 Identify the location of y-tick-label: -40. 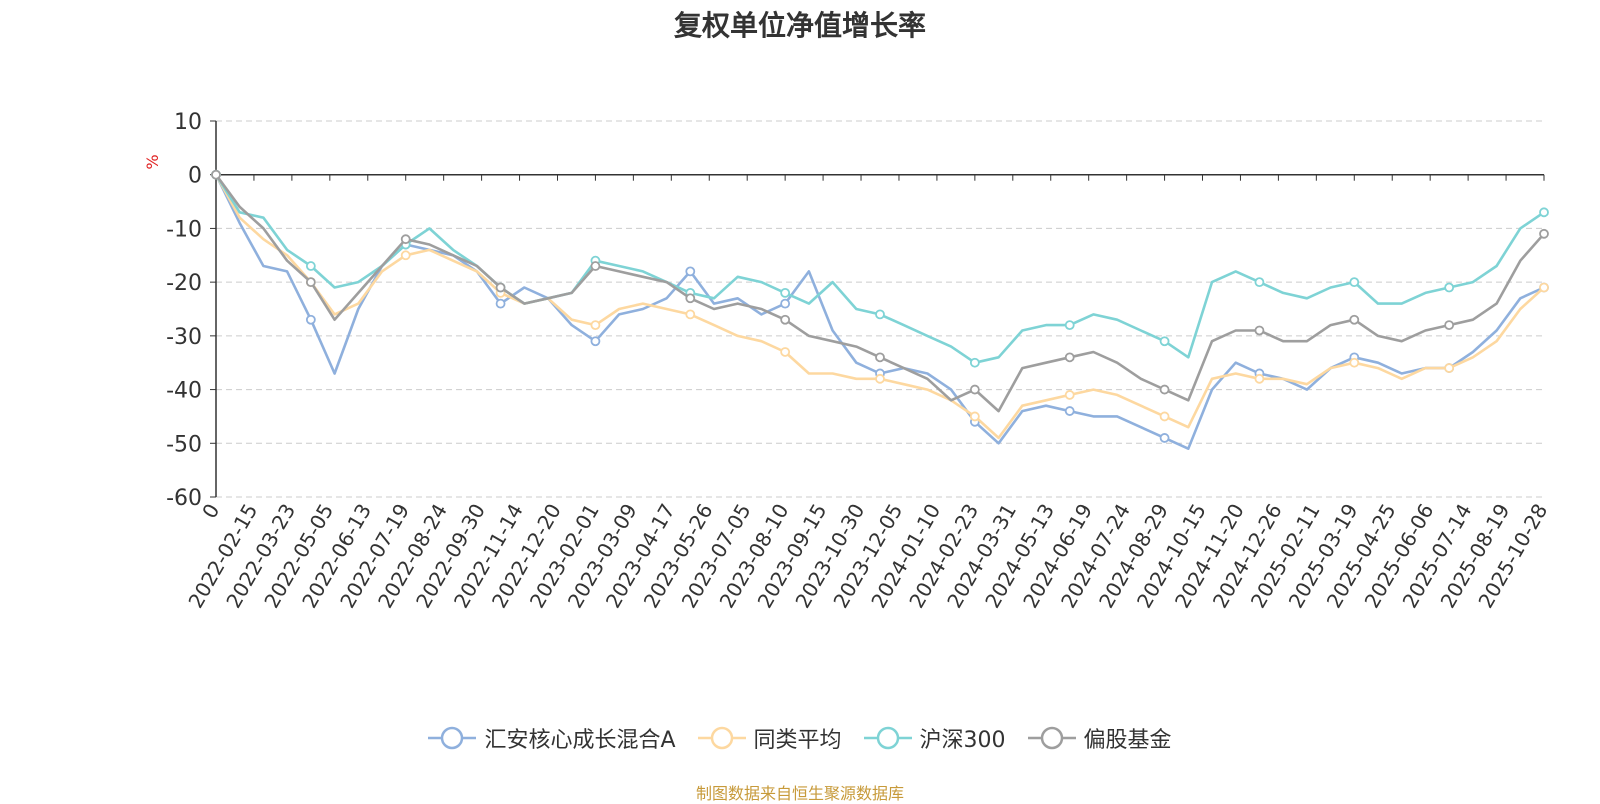
(184, 391).